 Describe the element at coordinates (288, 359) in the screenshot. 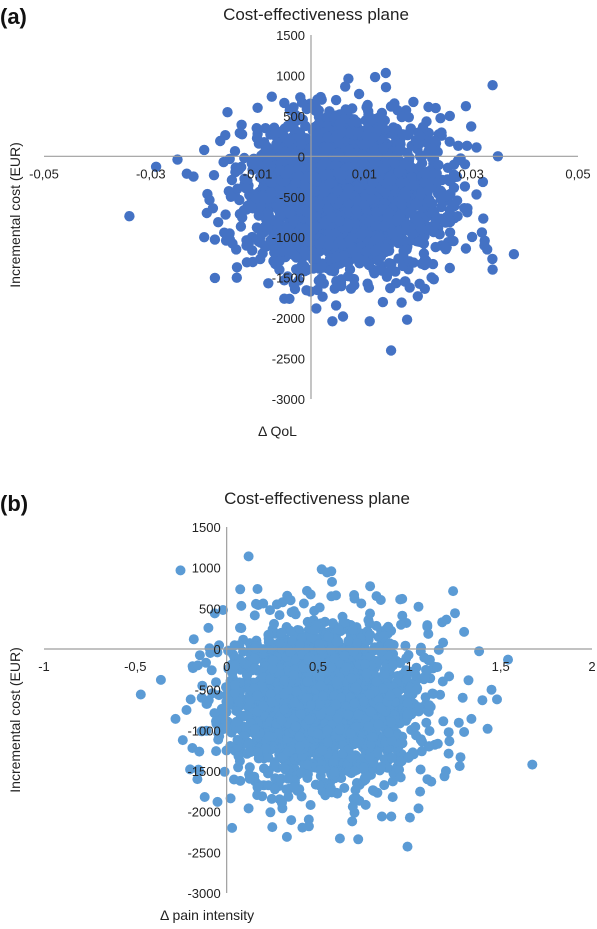

I see `y-tick-label: -2500` at that location.